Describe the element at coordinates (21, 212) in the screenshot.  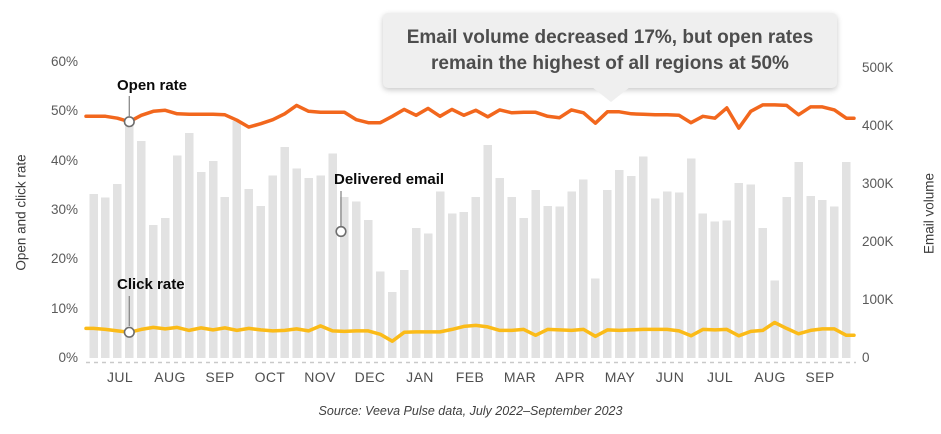
I see `left-axis-title: Open and click rate` at that location.